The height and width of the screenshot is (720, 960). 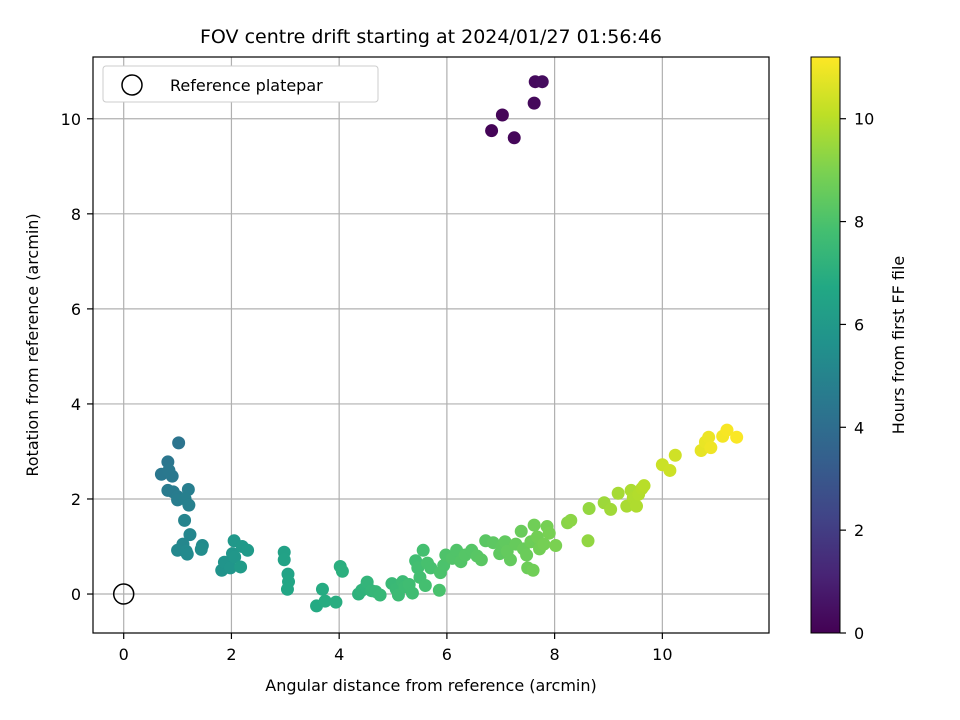 I want to click on x-tick-label: 0, so click(x=124, y=654).